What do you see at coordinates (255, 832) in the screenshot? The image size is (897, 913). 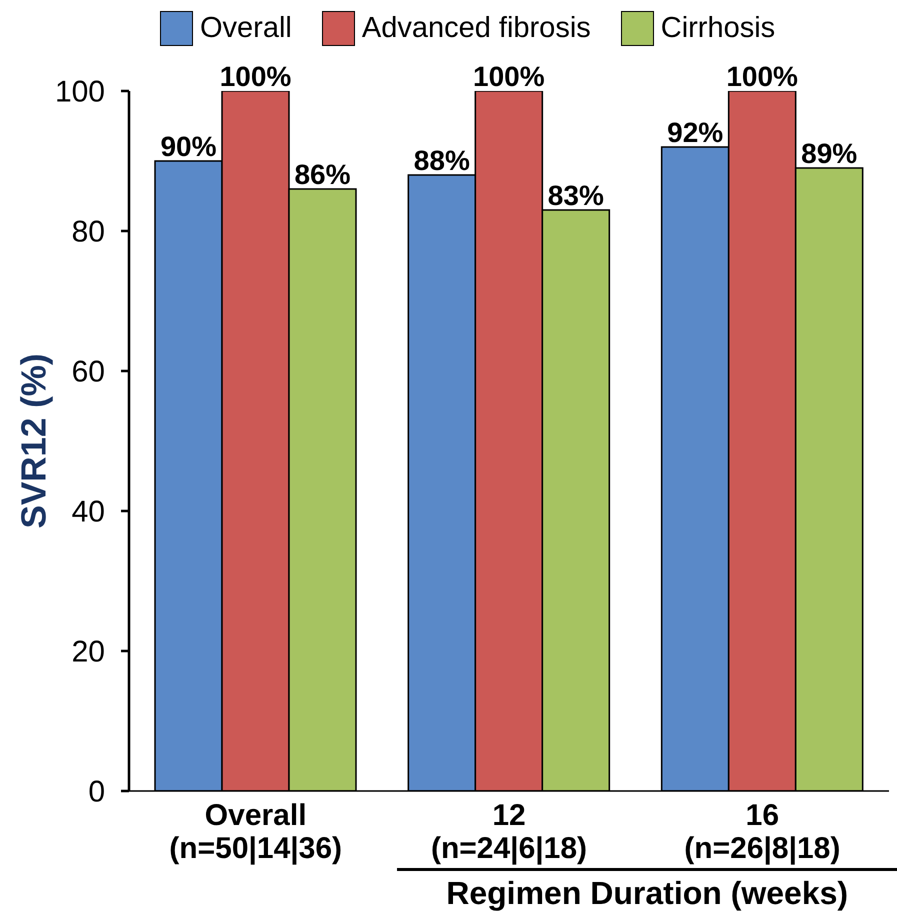 I see `x-tick-label: Overall (n=50|14|36)` at bounding box center [255, 832].